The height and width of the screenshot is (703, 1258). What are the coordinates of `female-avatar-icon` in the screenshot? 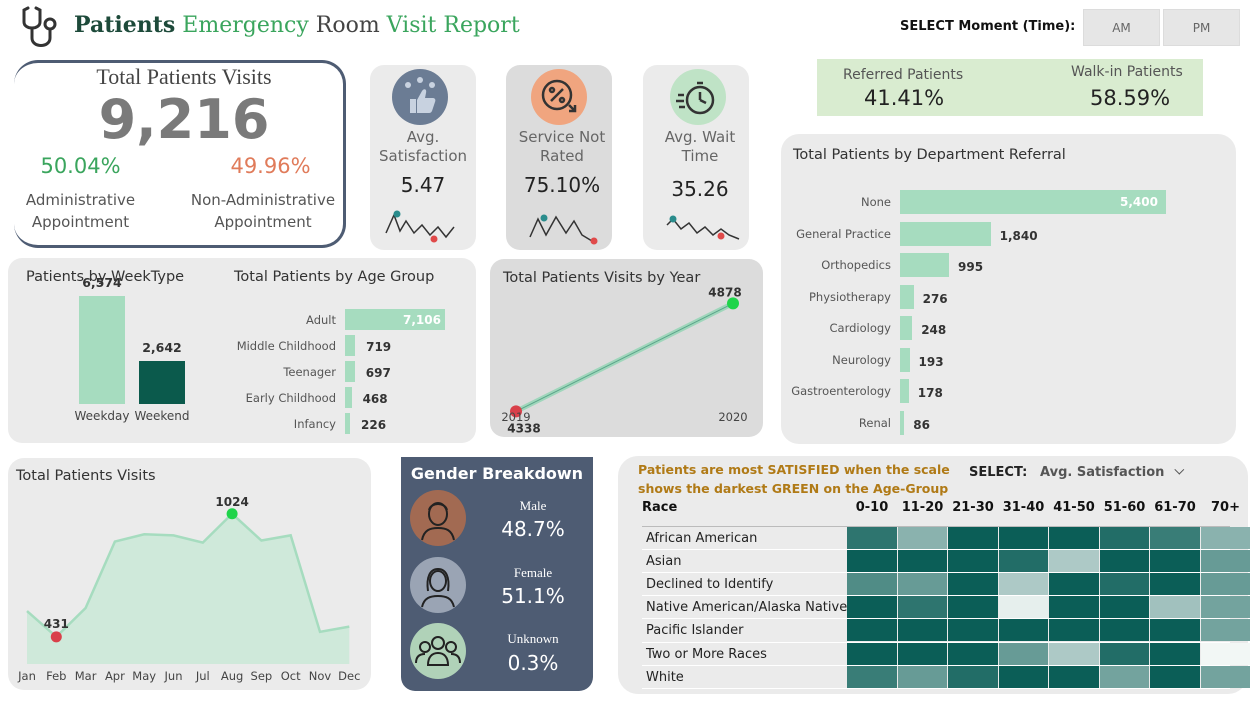 It's located at (438, 585).